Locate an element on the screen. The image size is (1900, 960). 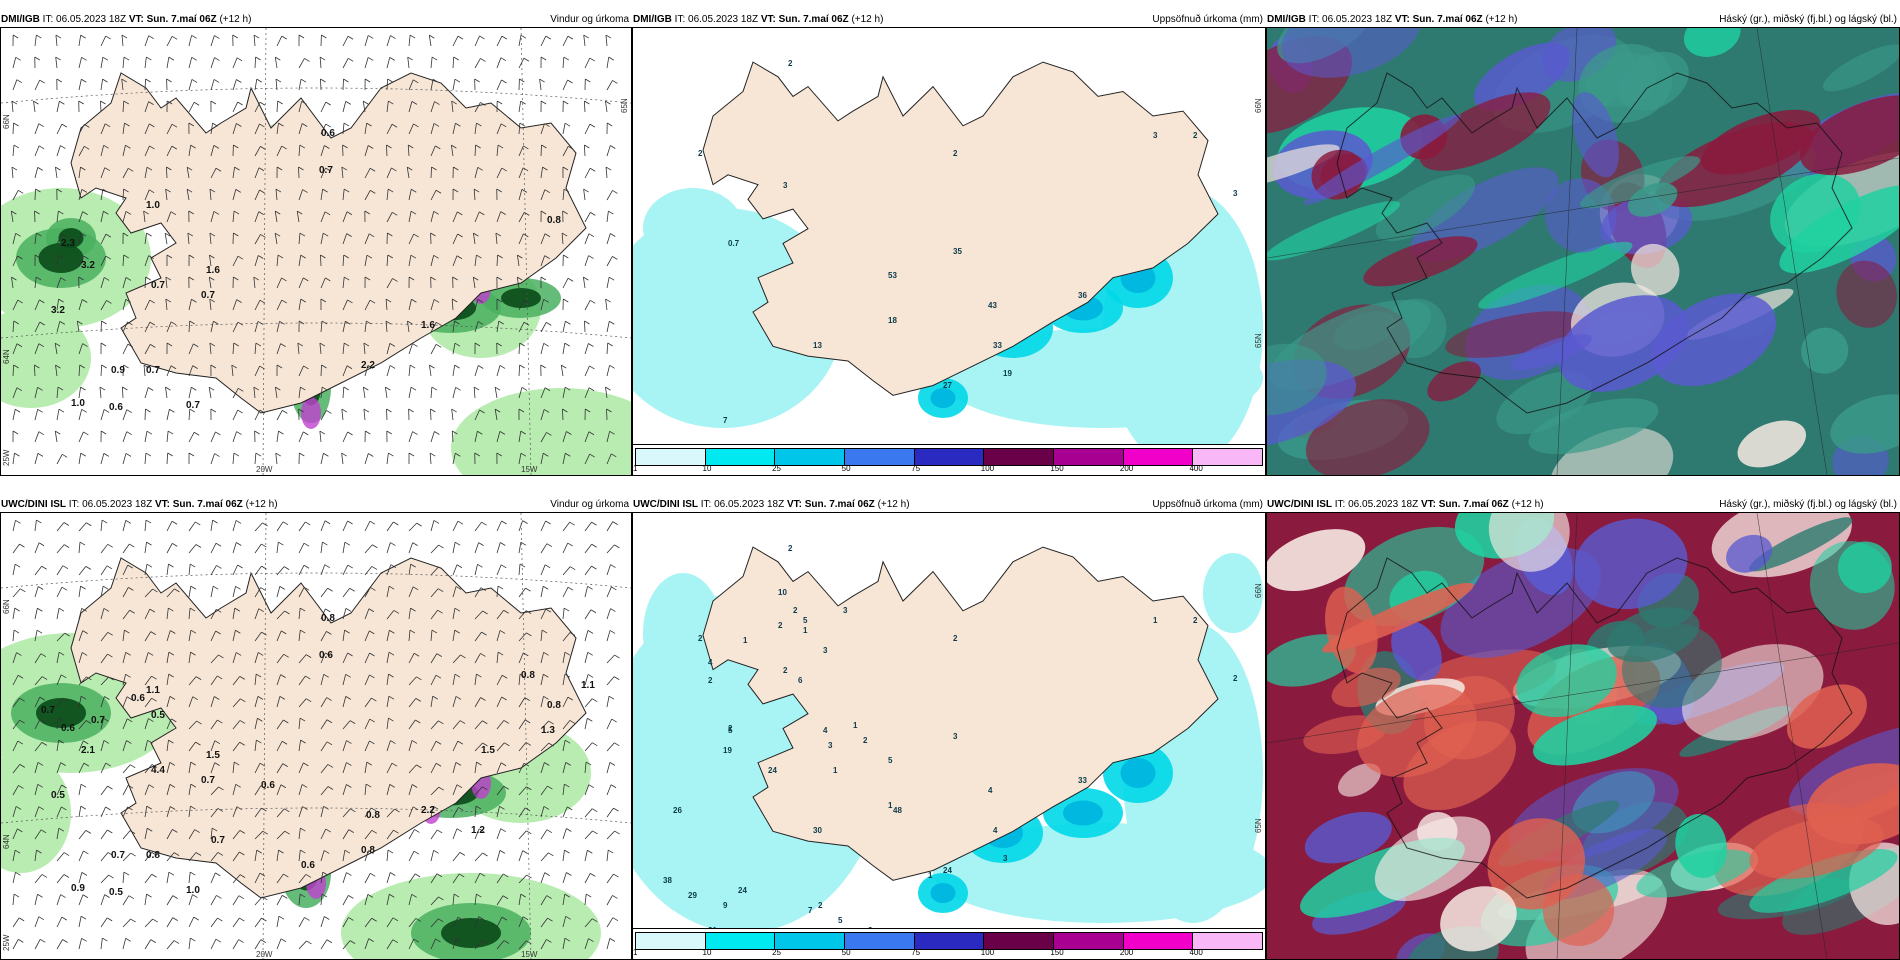
precip-value-label: 0.6 is located at coordinates (326, 655).